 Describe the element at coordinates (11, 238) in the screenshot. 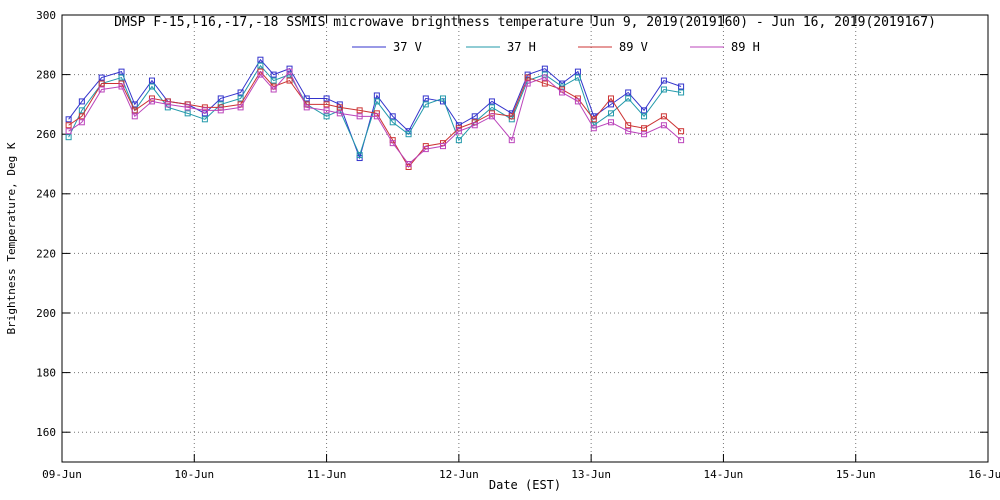

I see `y-axis-label: Brightness Temperature, Deg K` at that location.